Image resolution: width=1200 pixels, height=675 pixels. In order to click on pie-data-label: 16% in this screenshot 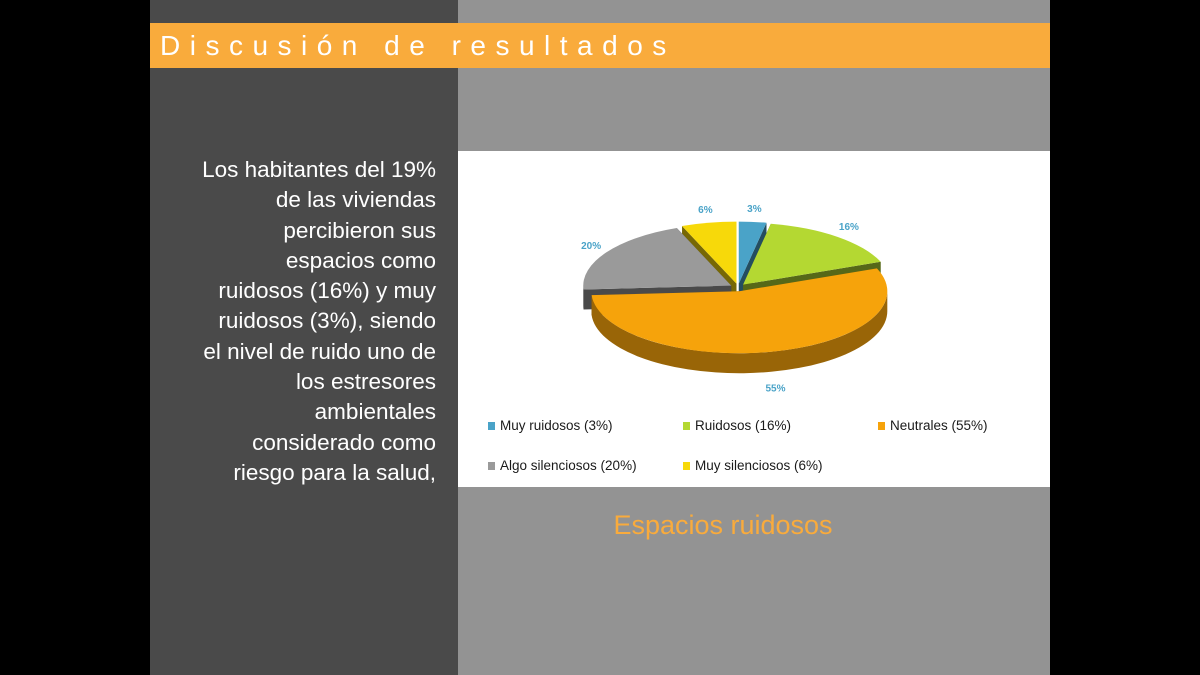, I will do `click(849, 227)`.